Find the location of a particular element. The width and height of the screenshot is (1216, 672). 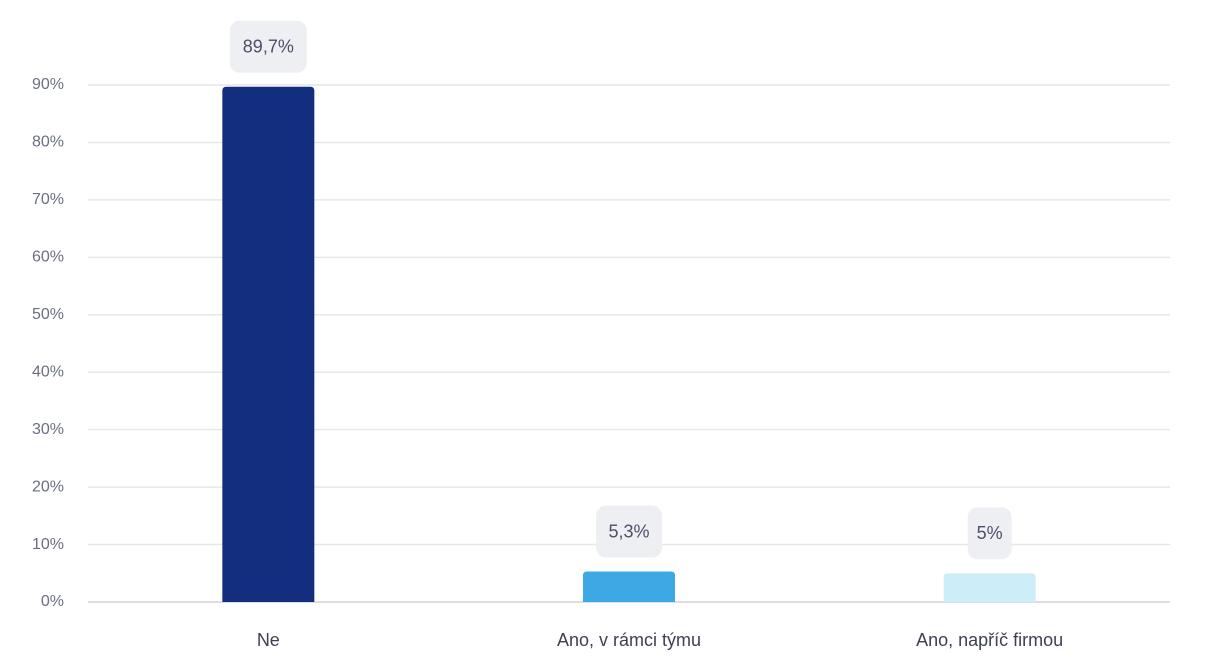

y-tick-label: 30% is located at coordinates (48, 429).